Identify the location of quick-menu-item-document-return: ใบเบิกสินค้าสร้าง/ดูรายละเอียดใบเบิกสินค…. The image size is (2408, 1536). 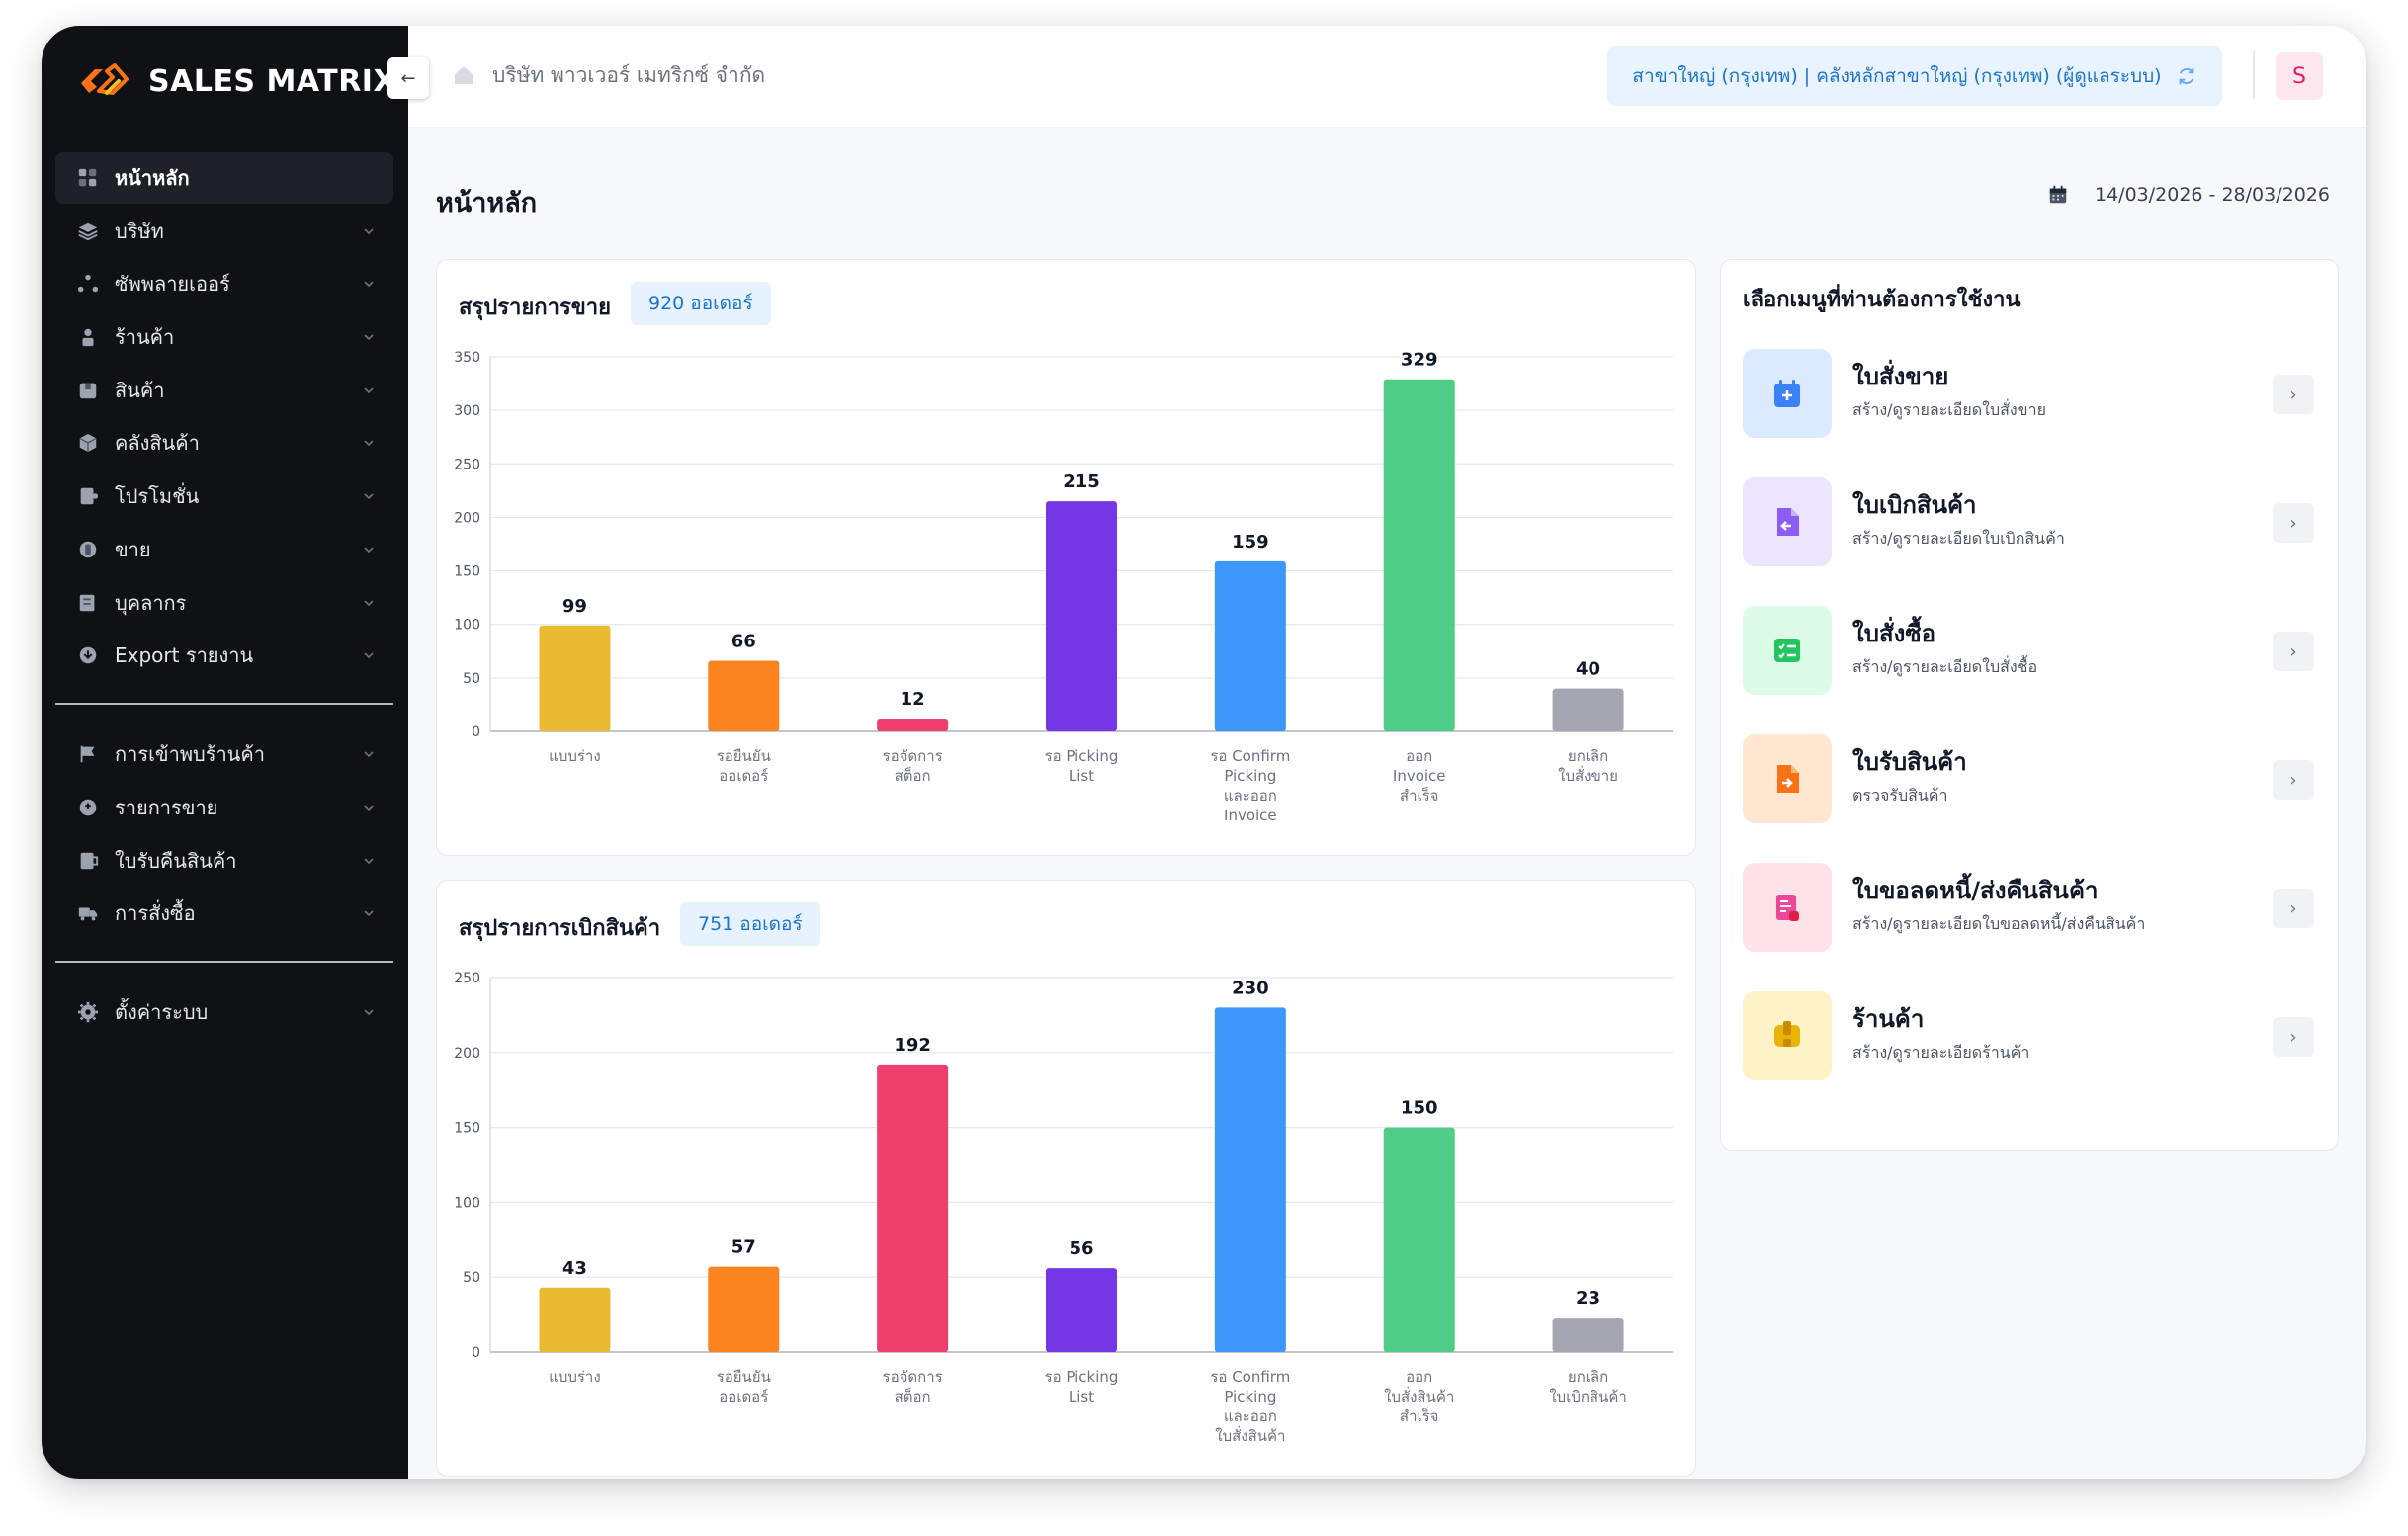
(2029, 522).